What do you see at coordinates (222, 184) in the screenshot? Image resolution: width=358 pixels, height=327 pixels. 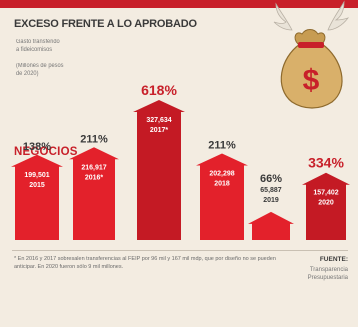 I see `category-label: 2018` at bounding box center [222, 184].